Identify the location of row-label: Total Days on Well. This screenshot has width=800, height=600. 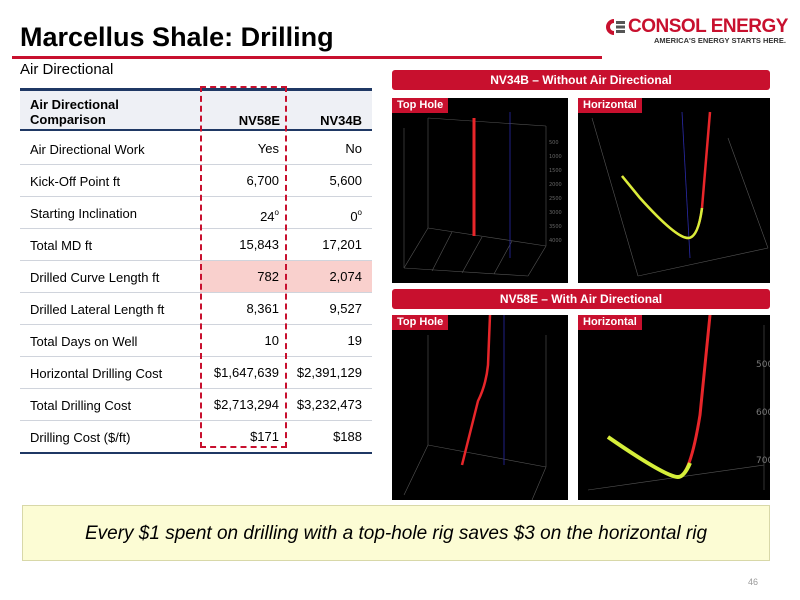
(84, 341).